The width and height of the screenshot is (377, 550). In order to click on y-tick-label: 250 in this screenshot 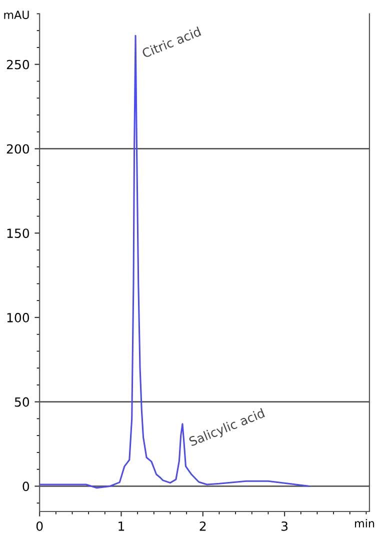, I will do `click(18, 65)`.